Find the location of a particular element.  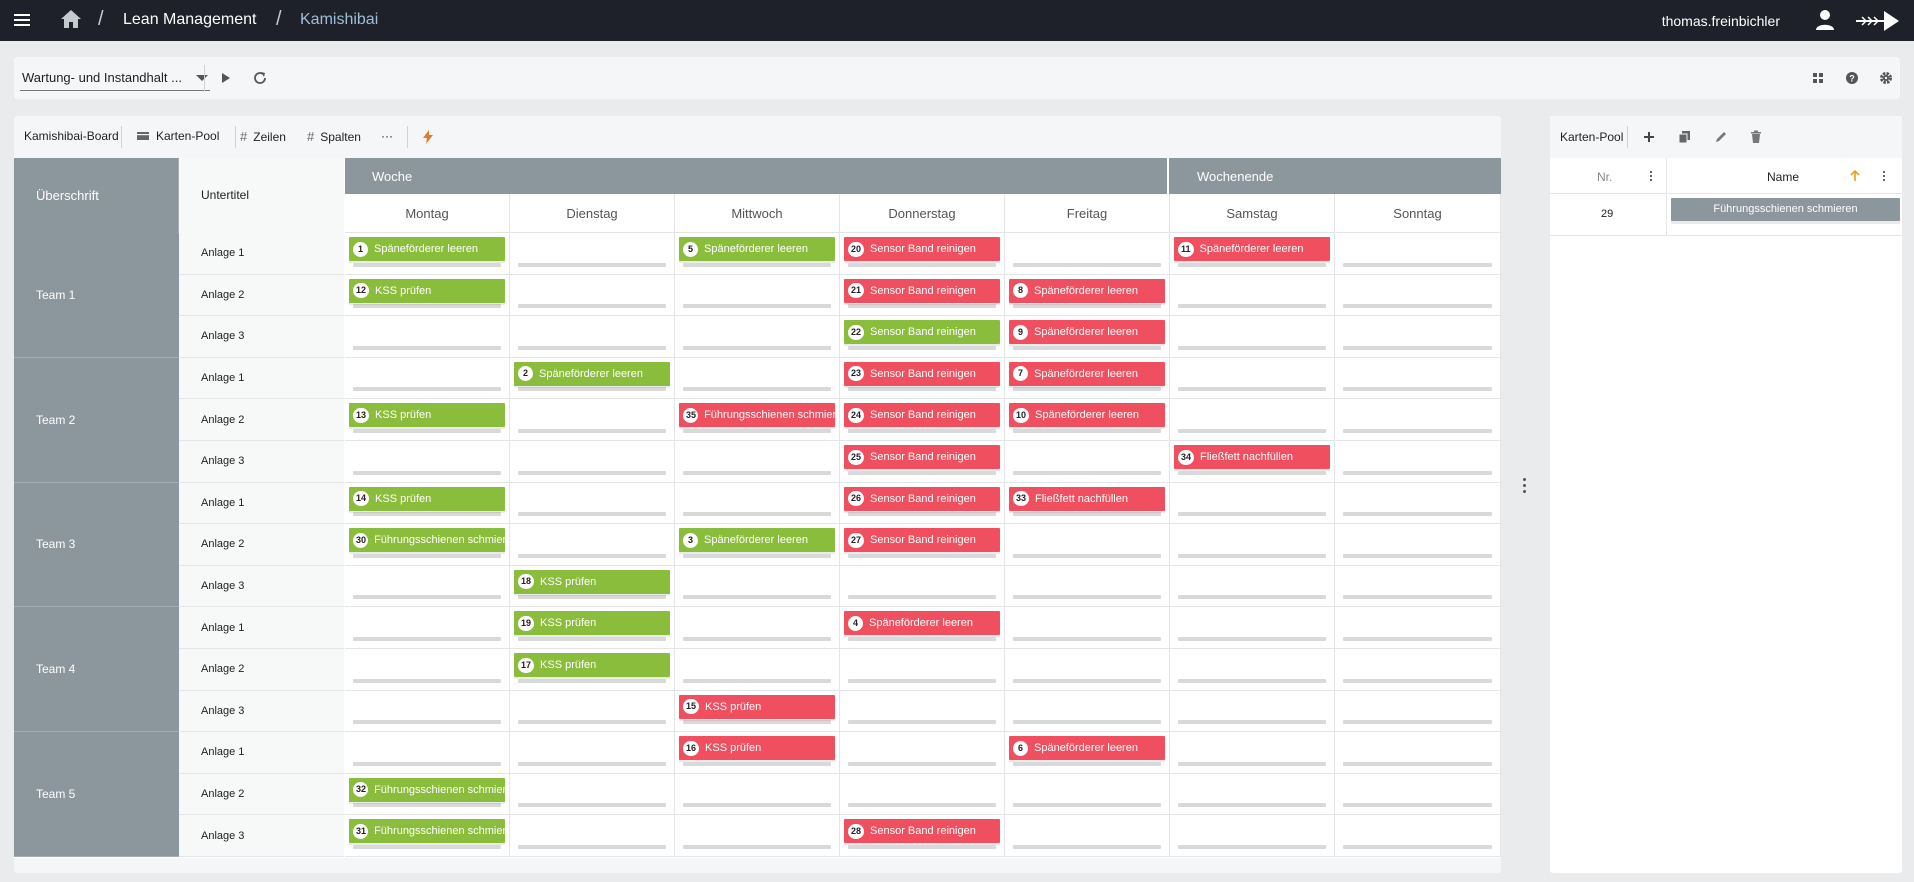

kamishibai-card: 14 KSS prüfen is located at coordinates (427, 498).